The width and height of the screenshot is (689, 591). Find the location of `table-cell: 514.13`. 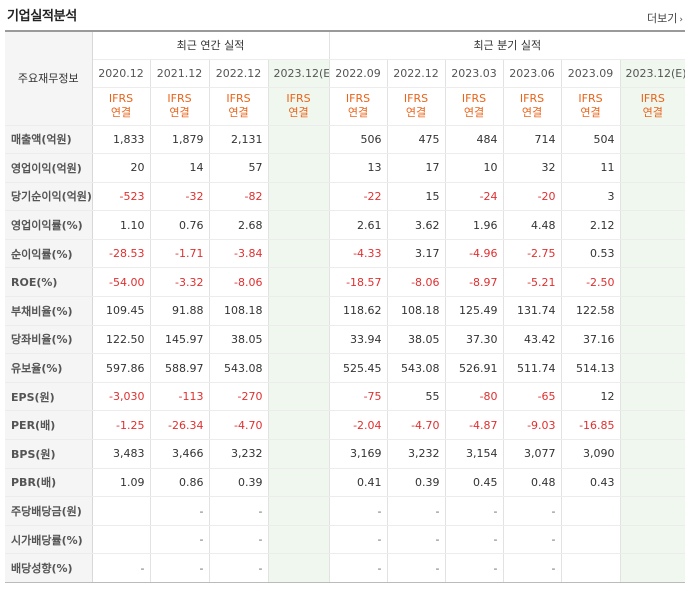

table-cell: 514.13 is located at coordinates (591, 368).